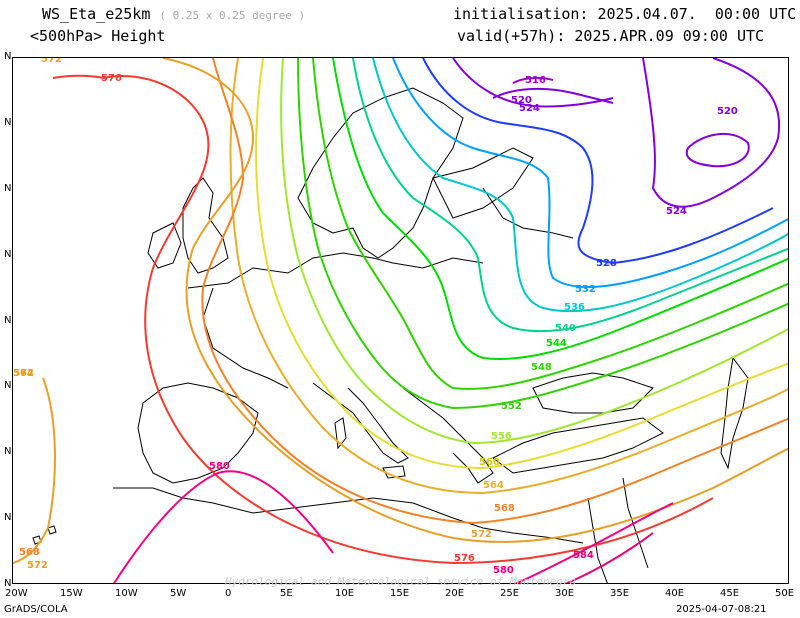 Image resolution: width=800 pixels, height=618 pixels. What do you see at coordinates (511, 406) in the screenshot?
I see `contour-label: 552` at bounding box center [511, 406].